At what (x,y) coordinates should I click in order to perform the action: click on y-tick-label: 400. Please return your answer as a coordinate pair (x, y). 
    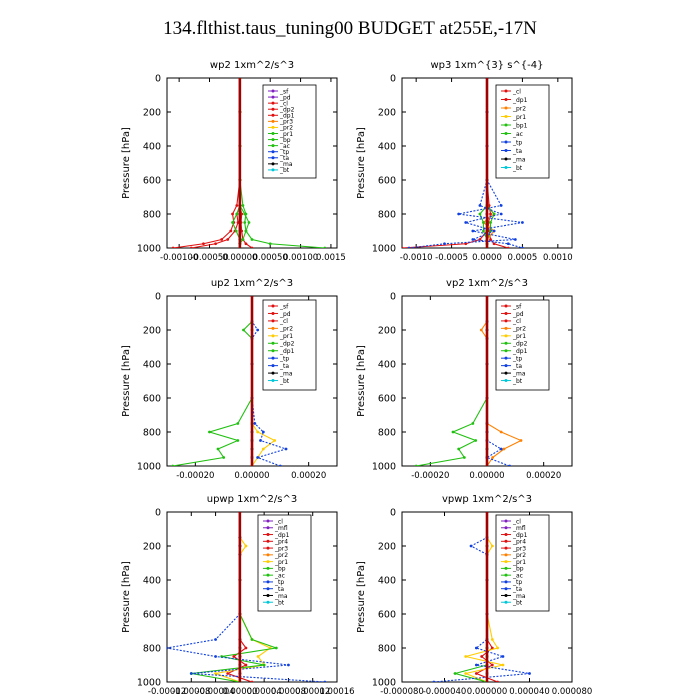
    Looking at the image, I should click on (152, 147).